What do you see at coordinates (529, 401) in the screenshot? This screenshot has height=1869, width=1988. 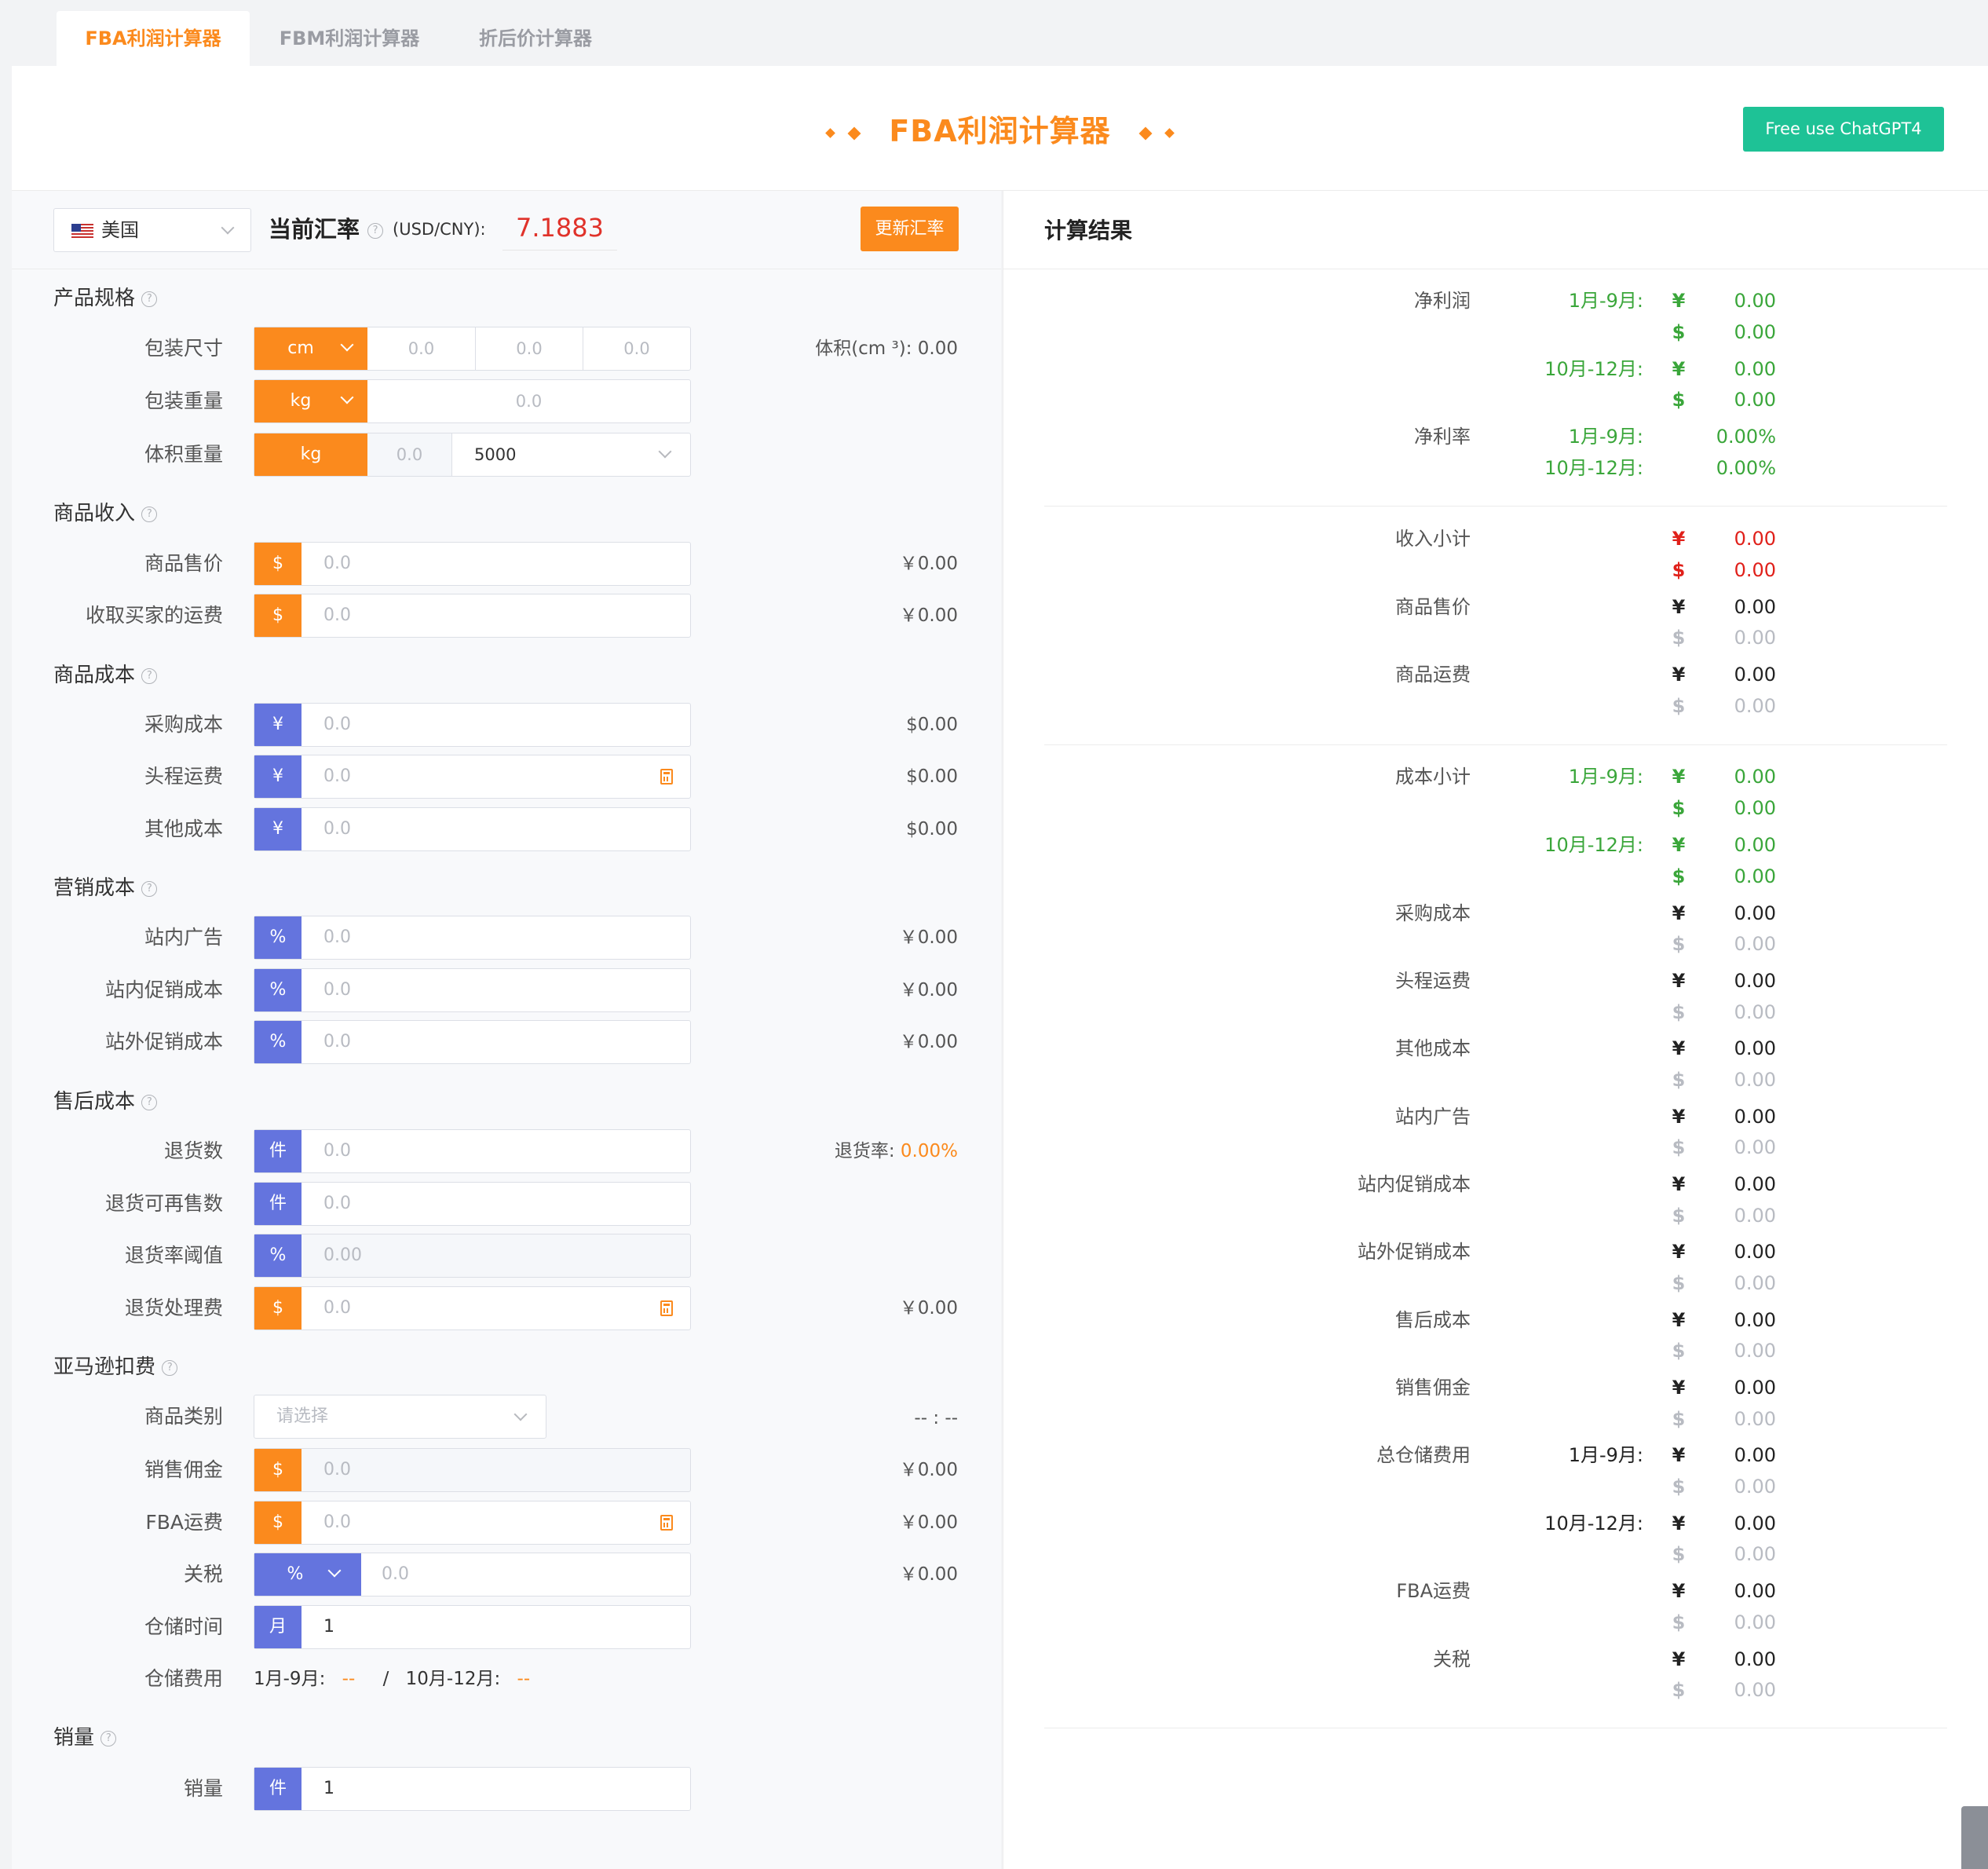 I see `weight-input: 0.0` at bounding box center [529, 401].